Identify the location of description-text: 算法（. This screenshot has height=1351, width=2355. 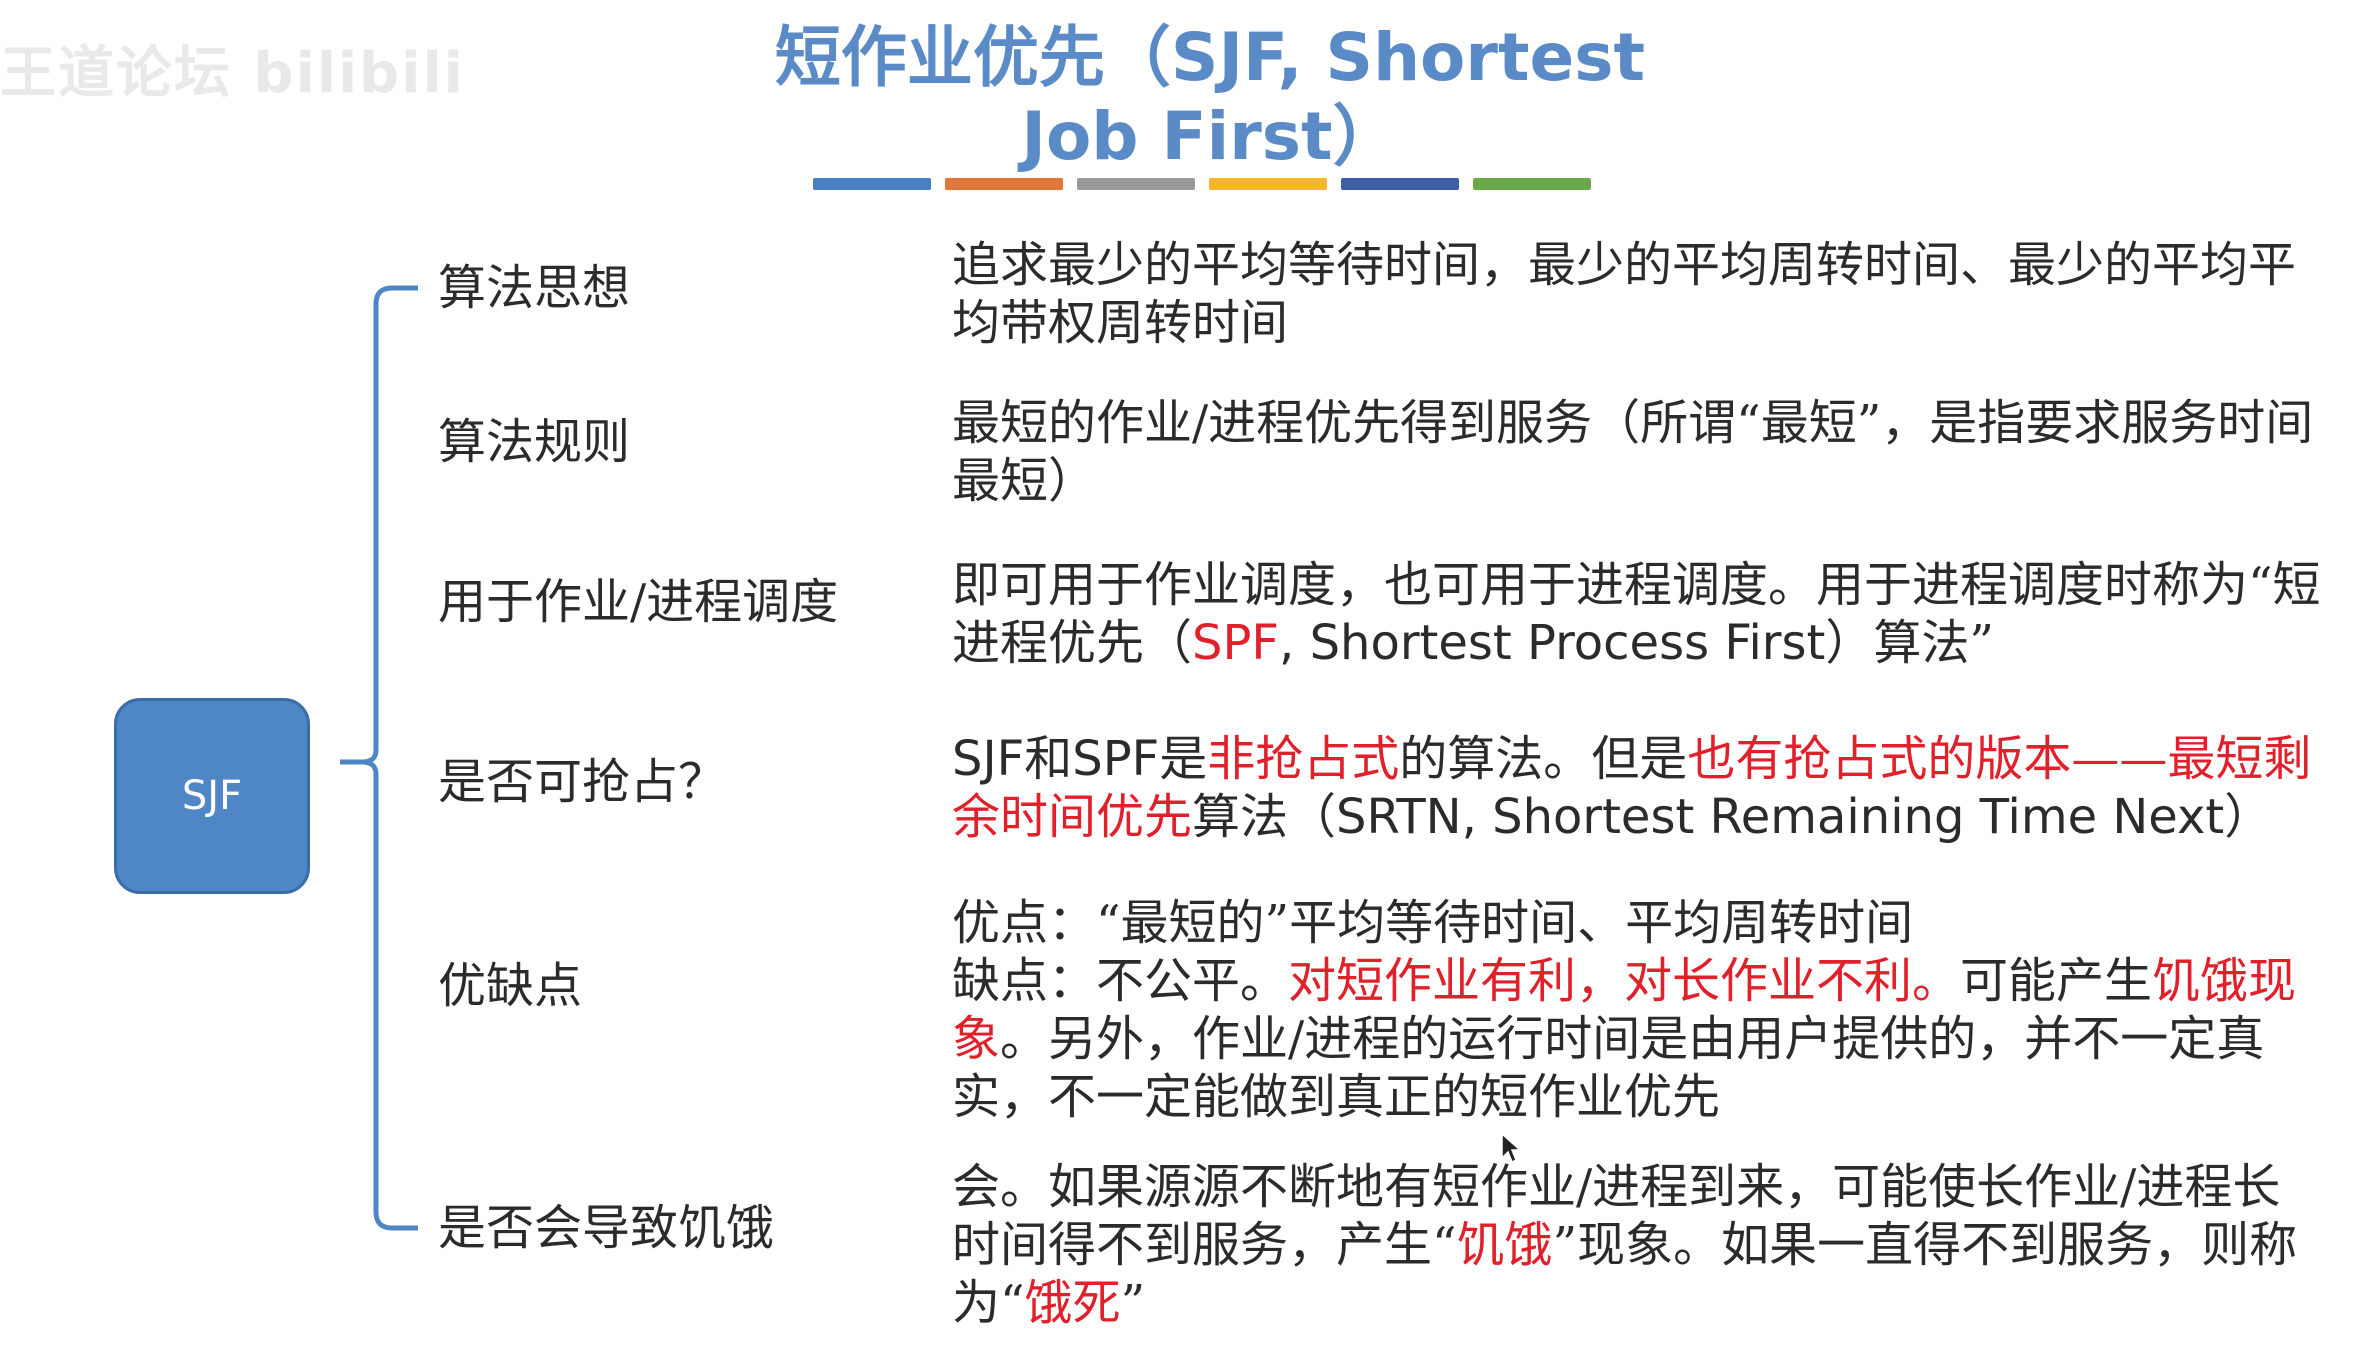
(1264, 817).